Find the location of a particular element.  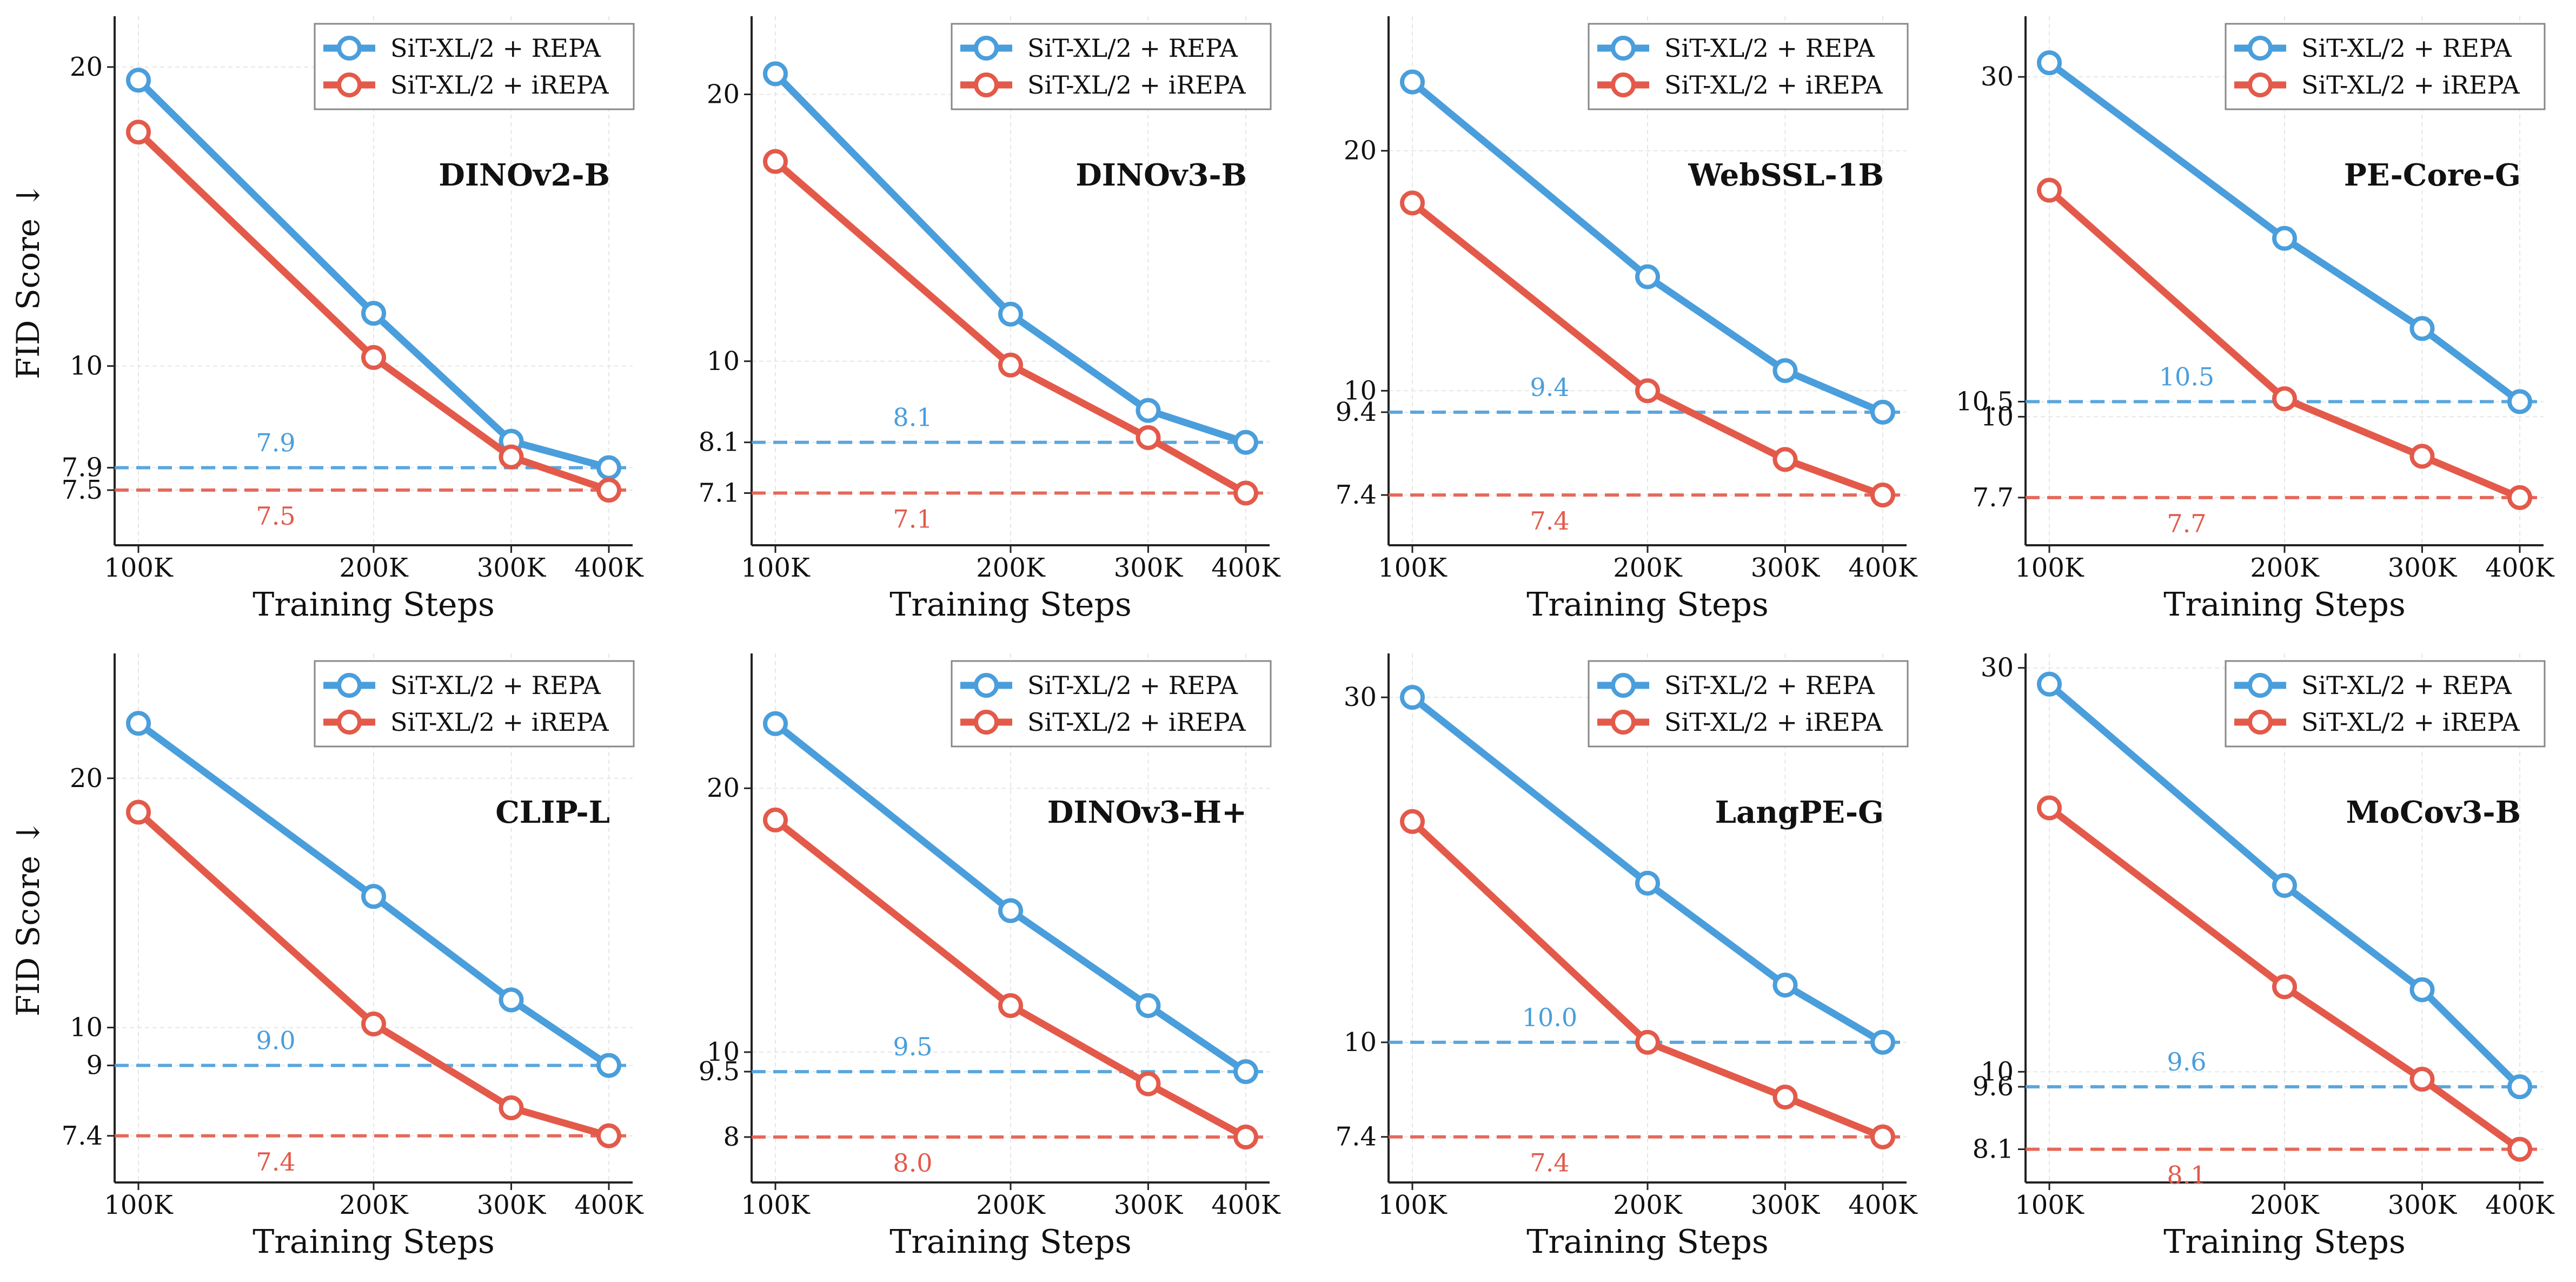

x-tick-label: 100K is located at coordinates (1413, 568).